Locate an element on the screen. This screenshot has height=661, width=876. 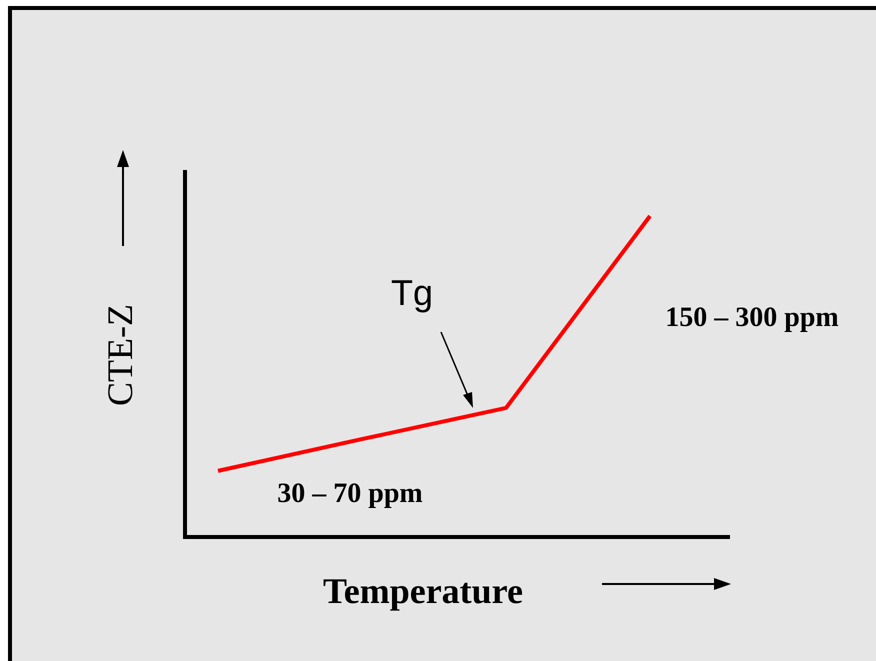
x-axis-title: Temperature is located at coordinates (423, 591).